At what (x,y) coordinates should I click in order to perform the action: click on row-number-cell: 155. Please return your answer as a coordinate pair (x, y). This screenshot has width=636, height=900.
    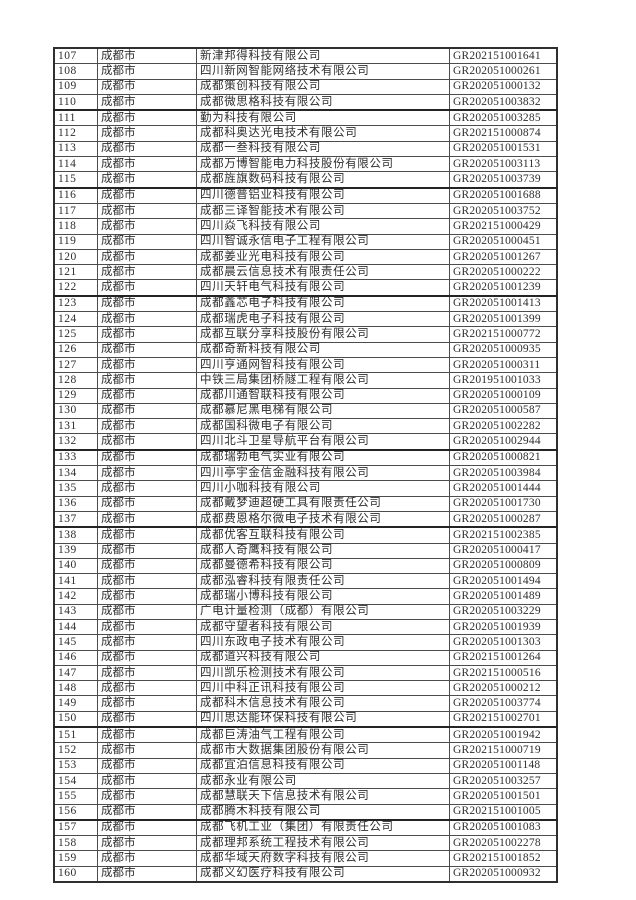
    Looking at the image, I should click on (75, 796).